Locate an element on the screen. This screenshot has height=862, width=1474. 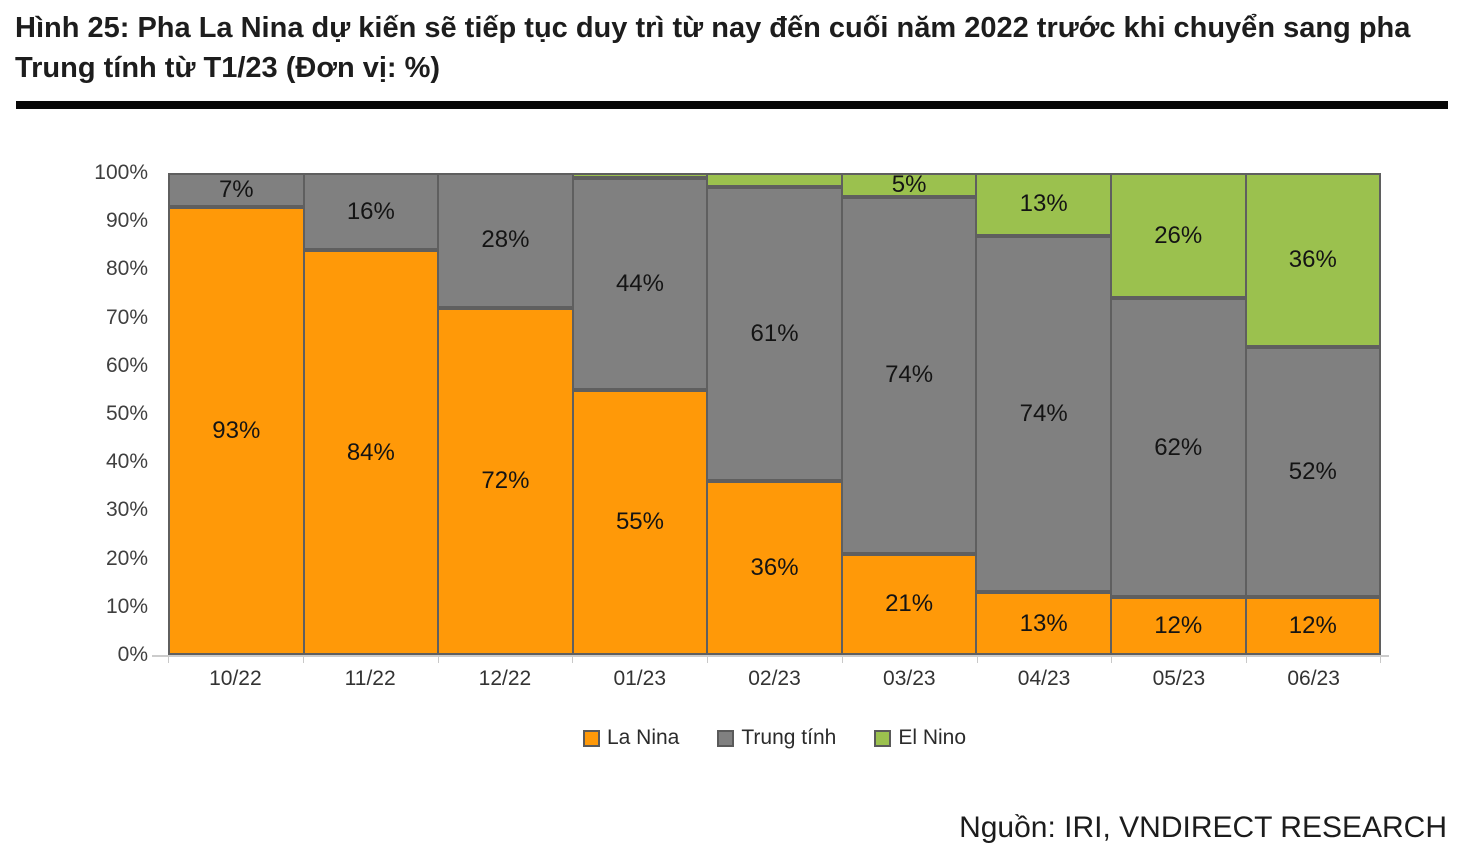
segment-value-label: 84% is located at coordinates (370, 452).